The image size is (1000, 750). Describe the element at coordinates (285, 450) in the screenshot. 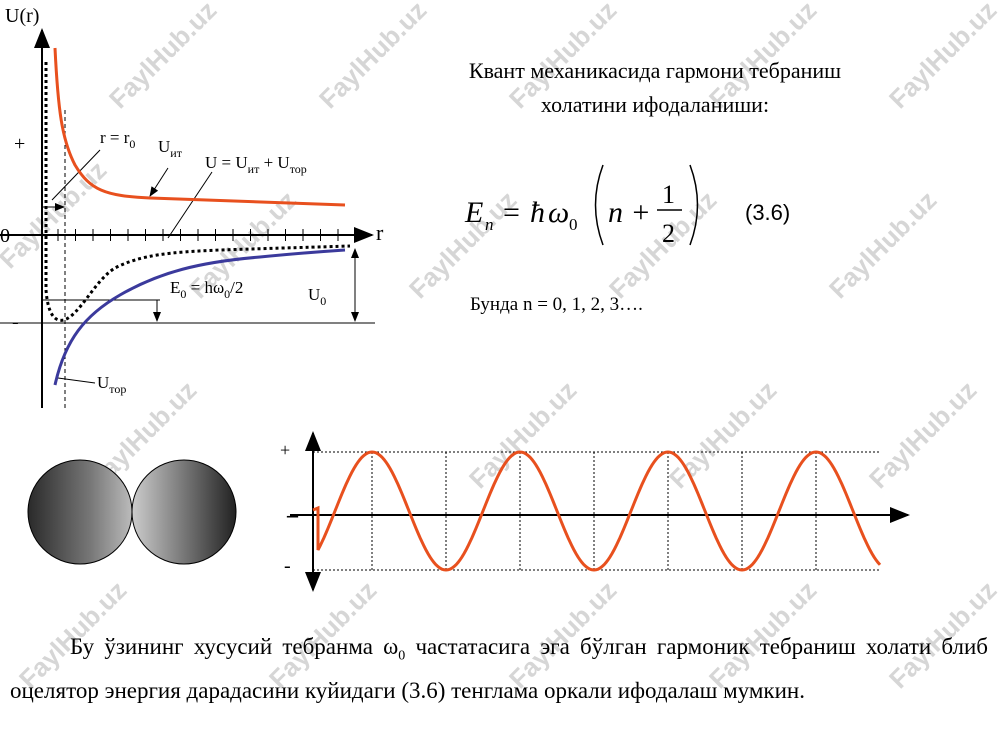

I see `wave-plus: +` at that location.